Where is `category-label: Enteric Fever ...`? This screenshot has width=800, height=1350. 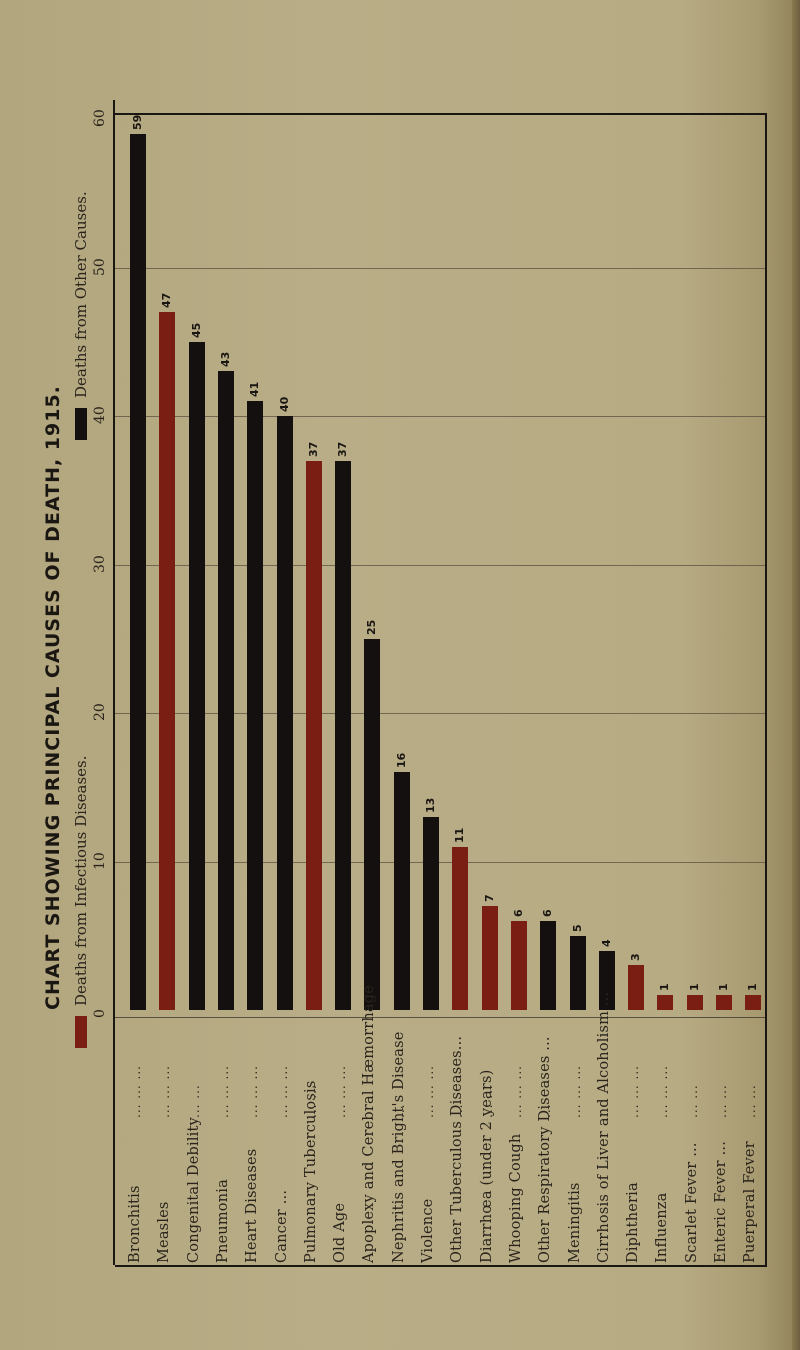
category-label: Enteric Fever ... is located at coordinates (721, 1201).